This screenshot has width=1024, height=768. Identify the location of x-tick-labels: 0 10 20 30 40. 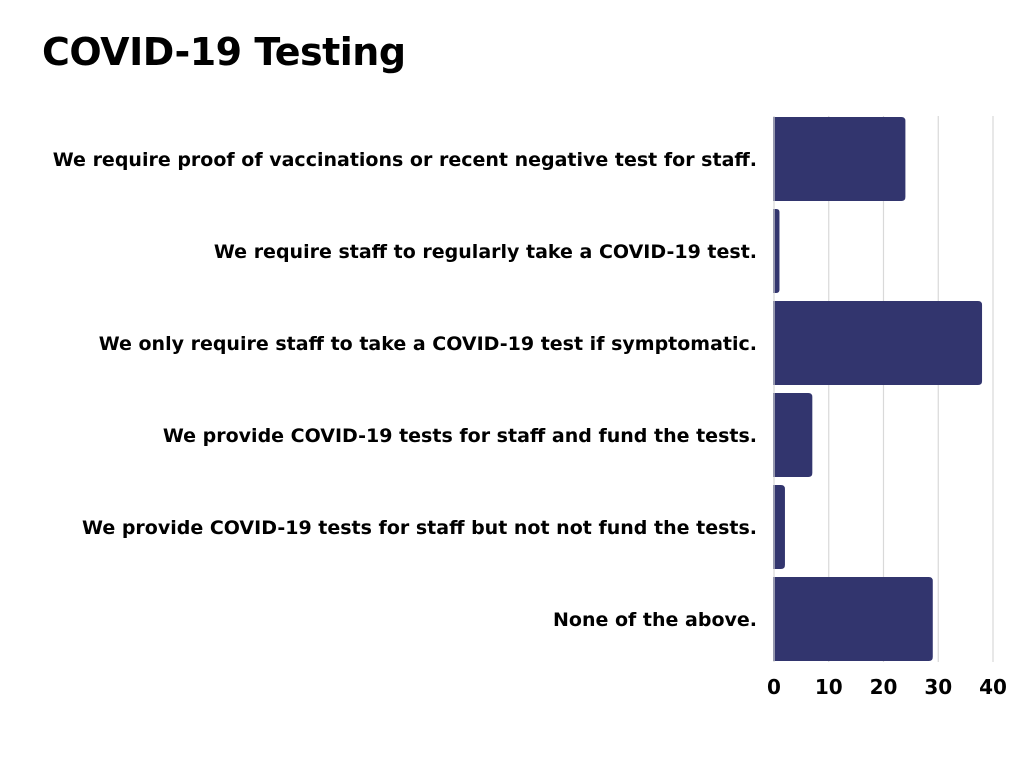
(887, 687).